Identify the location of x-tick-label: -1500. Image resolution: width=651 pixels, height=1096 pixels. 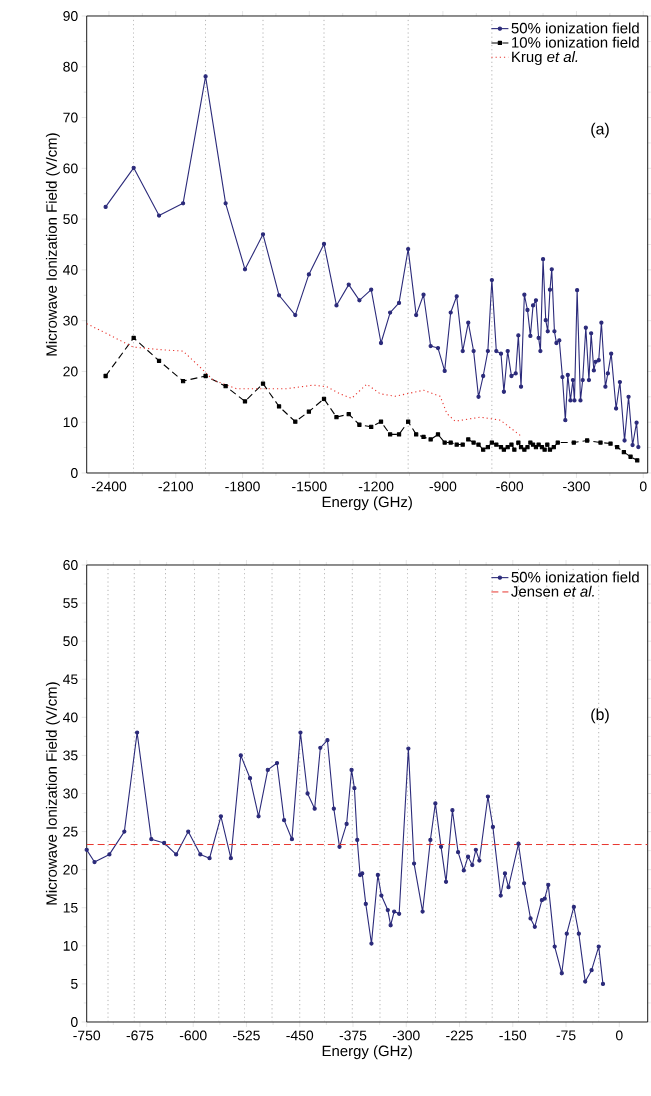
(309, 486).